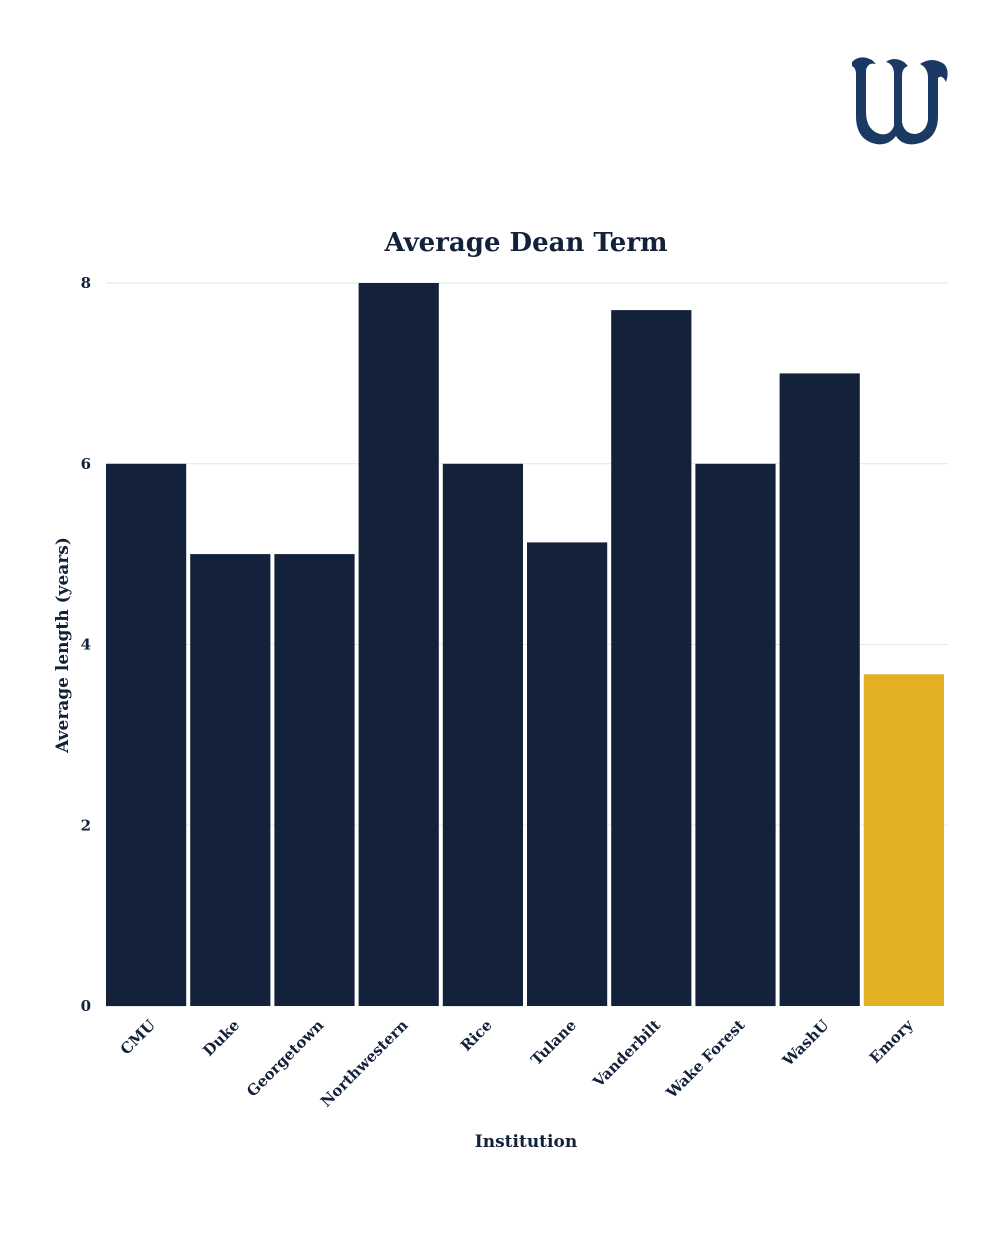 The image size is (1000, 1250). Describe the element at coordinates (705, 1059) in the screenshot. I see `x-tick-label: Wake Forest` at that location.